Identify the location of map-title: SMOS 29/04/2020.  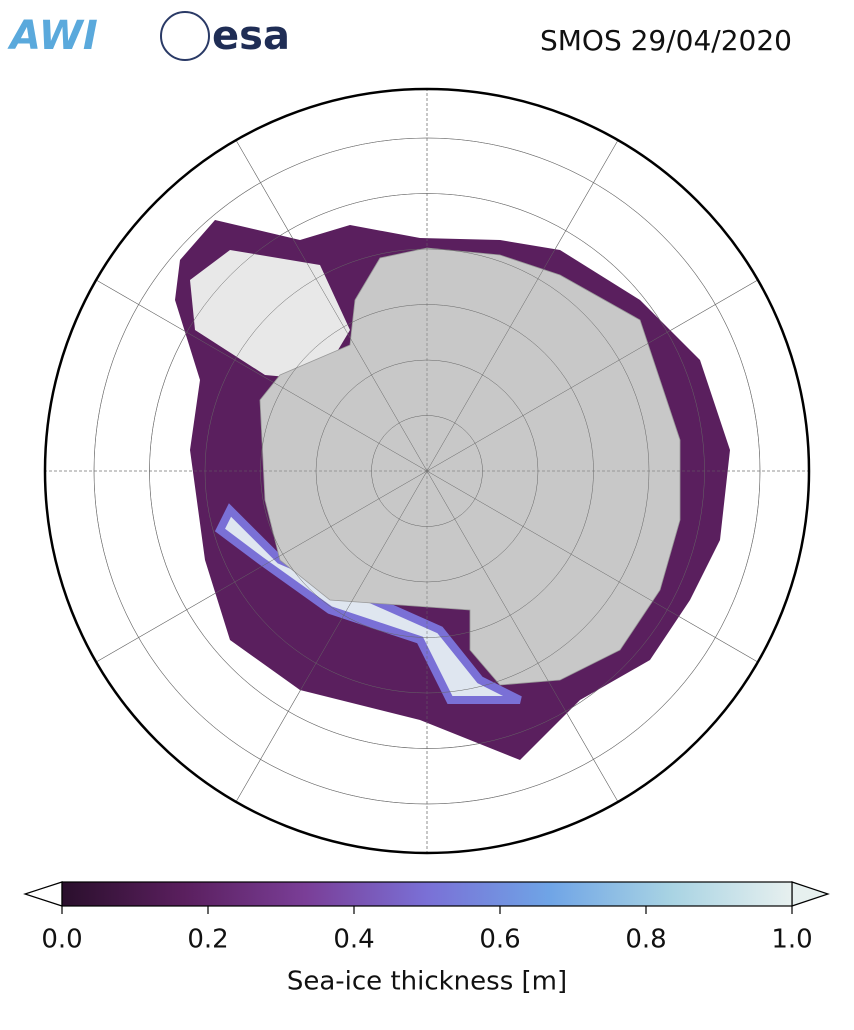
(666, 40).